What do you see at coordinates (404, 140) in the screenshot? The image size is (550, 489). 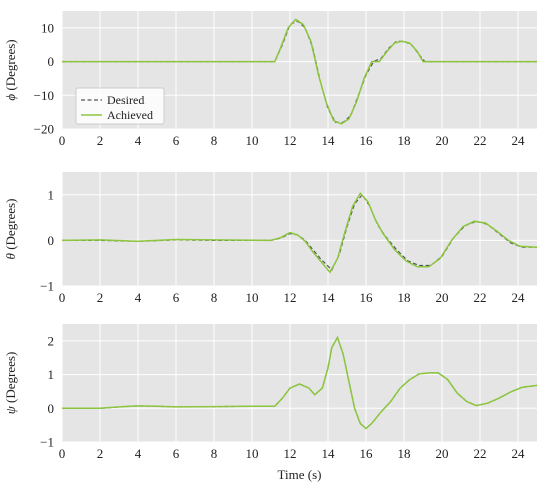 I see `phi-xtick-label: 18` at bounding box center [404, 140].